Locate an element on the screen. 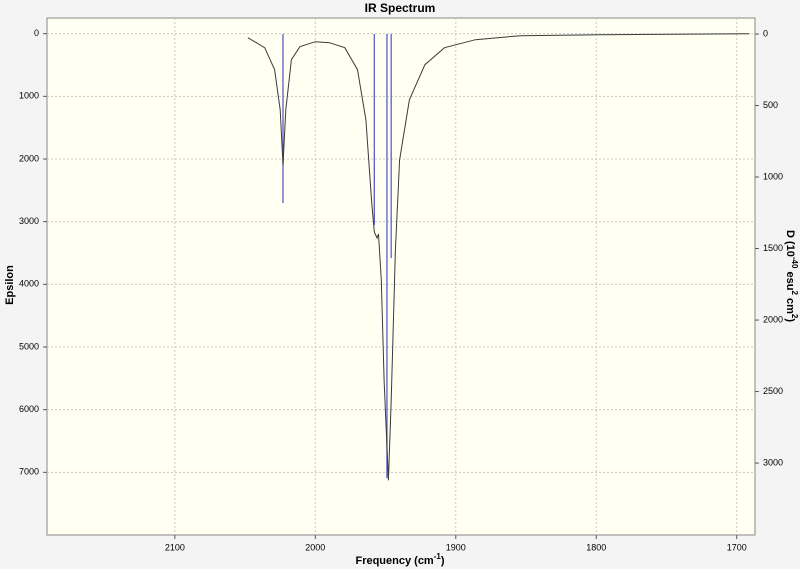  y2-tick-label: 1500 is located at coordinates (773, 248).